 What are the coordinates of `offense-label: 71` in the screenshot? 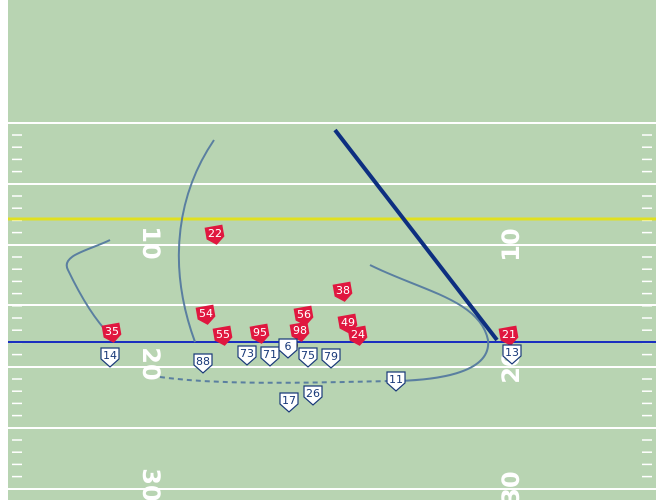 It's located at (270, 354).